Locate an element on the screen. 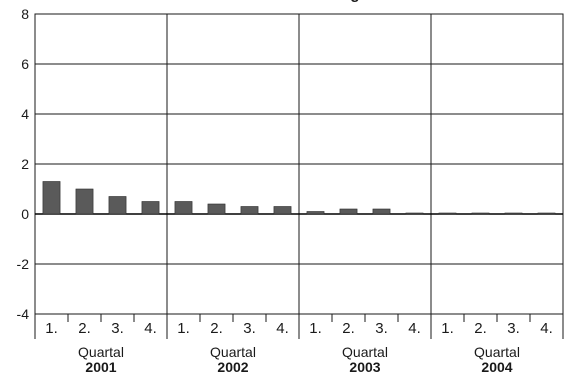 This screenshot has width=570, height=381. y-tick-label: -2 is located at coordinates (23, 264).